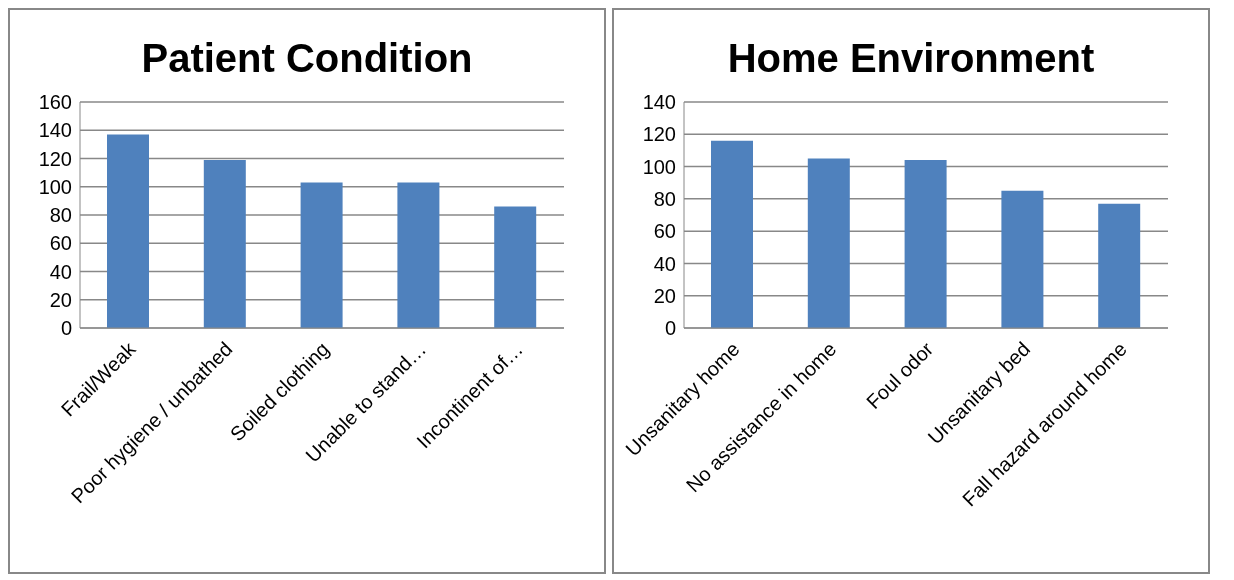  I want to click on y-tick-label: 160, so click(55, 102).